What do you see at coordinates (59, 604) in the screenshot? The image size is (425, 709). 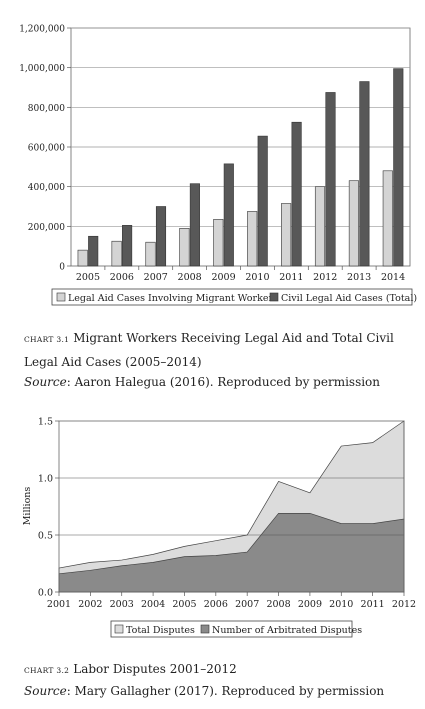 I see `x-tick-label: 2001` at bounding box center [59, 604].